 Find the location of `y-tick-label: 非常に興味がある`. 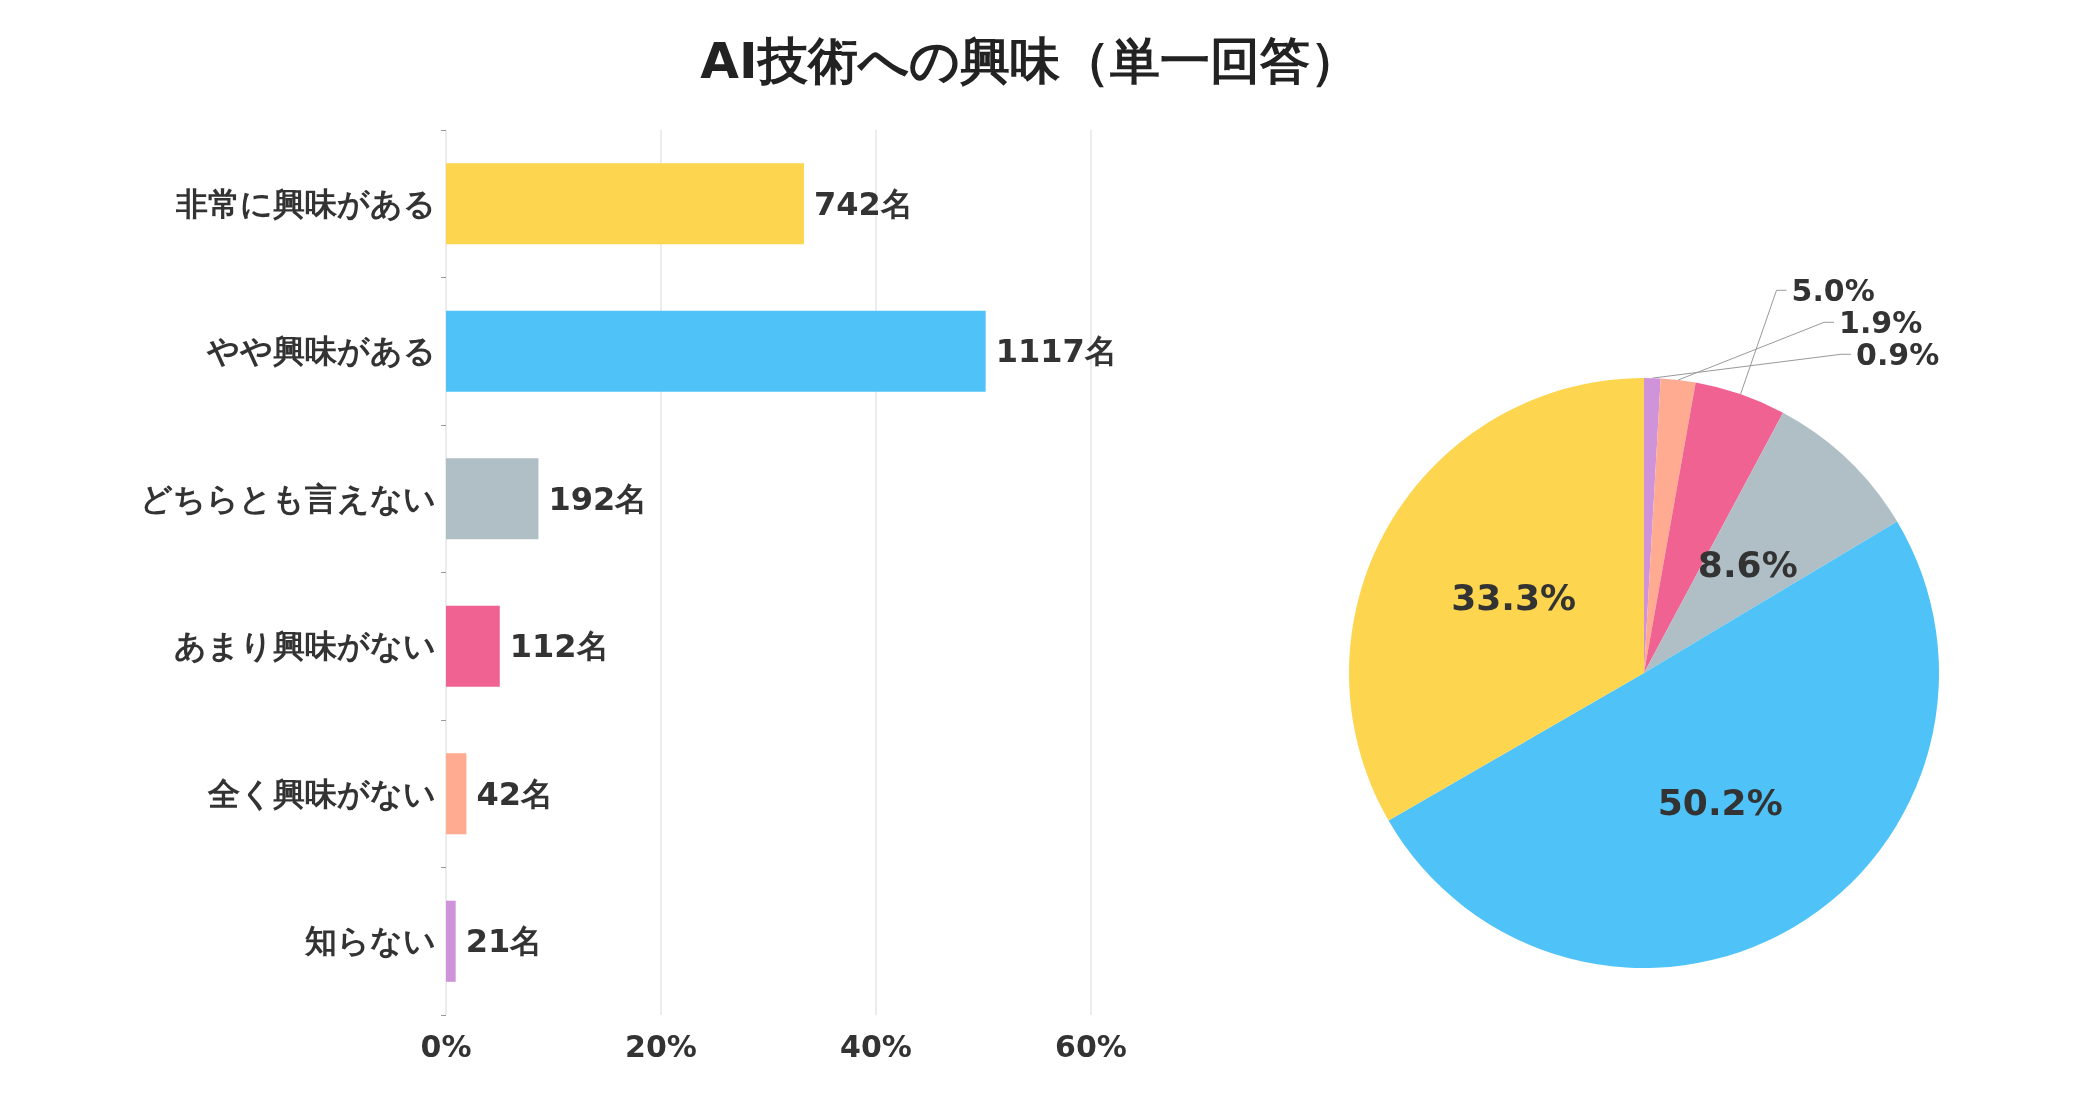

y-tick-label: 非常に興味がある is located at coordinates (305, 203).